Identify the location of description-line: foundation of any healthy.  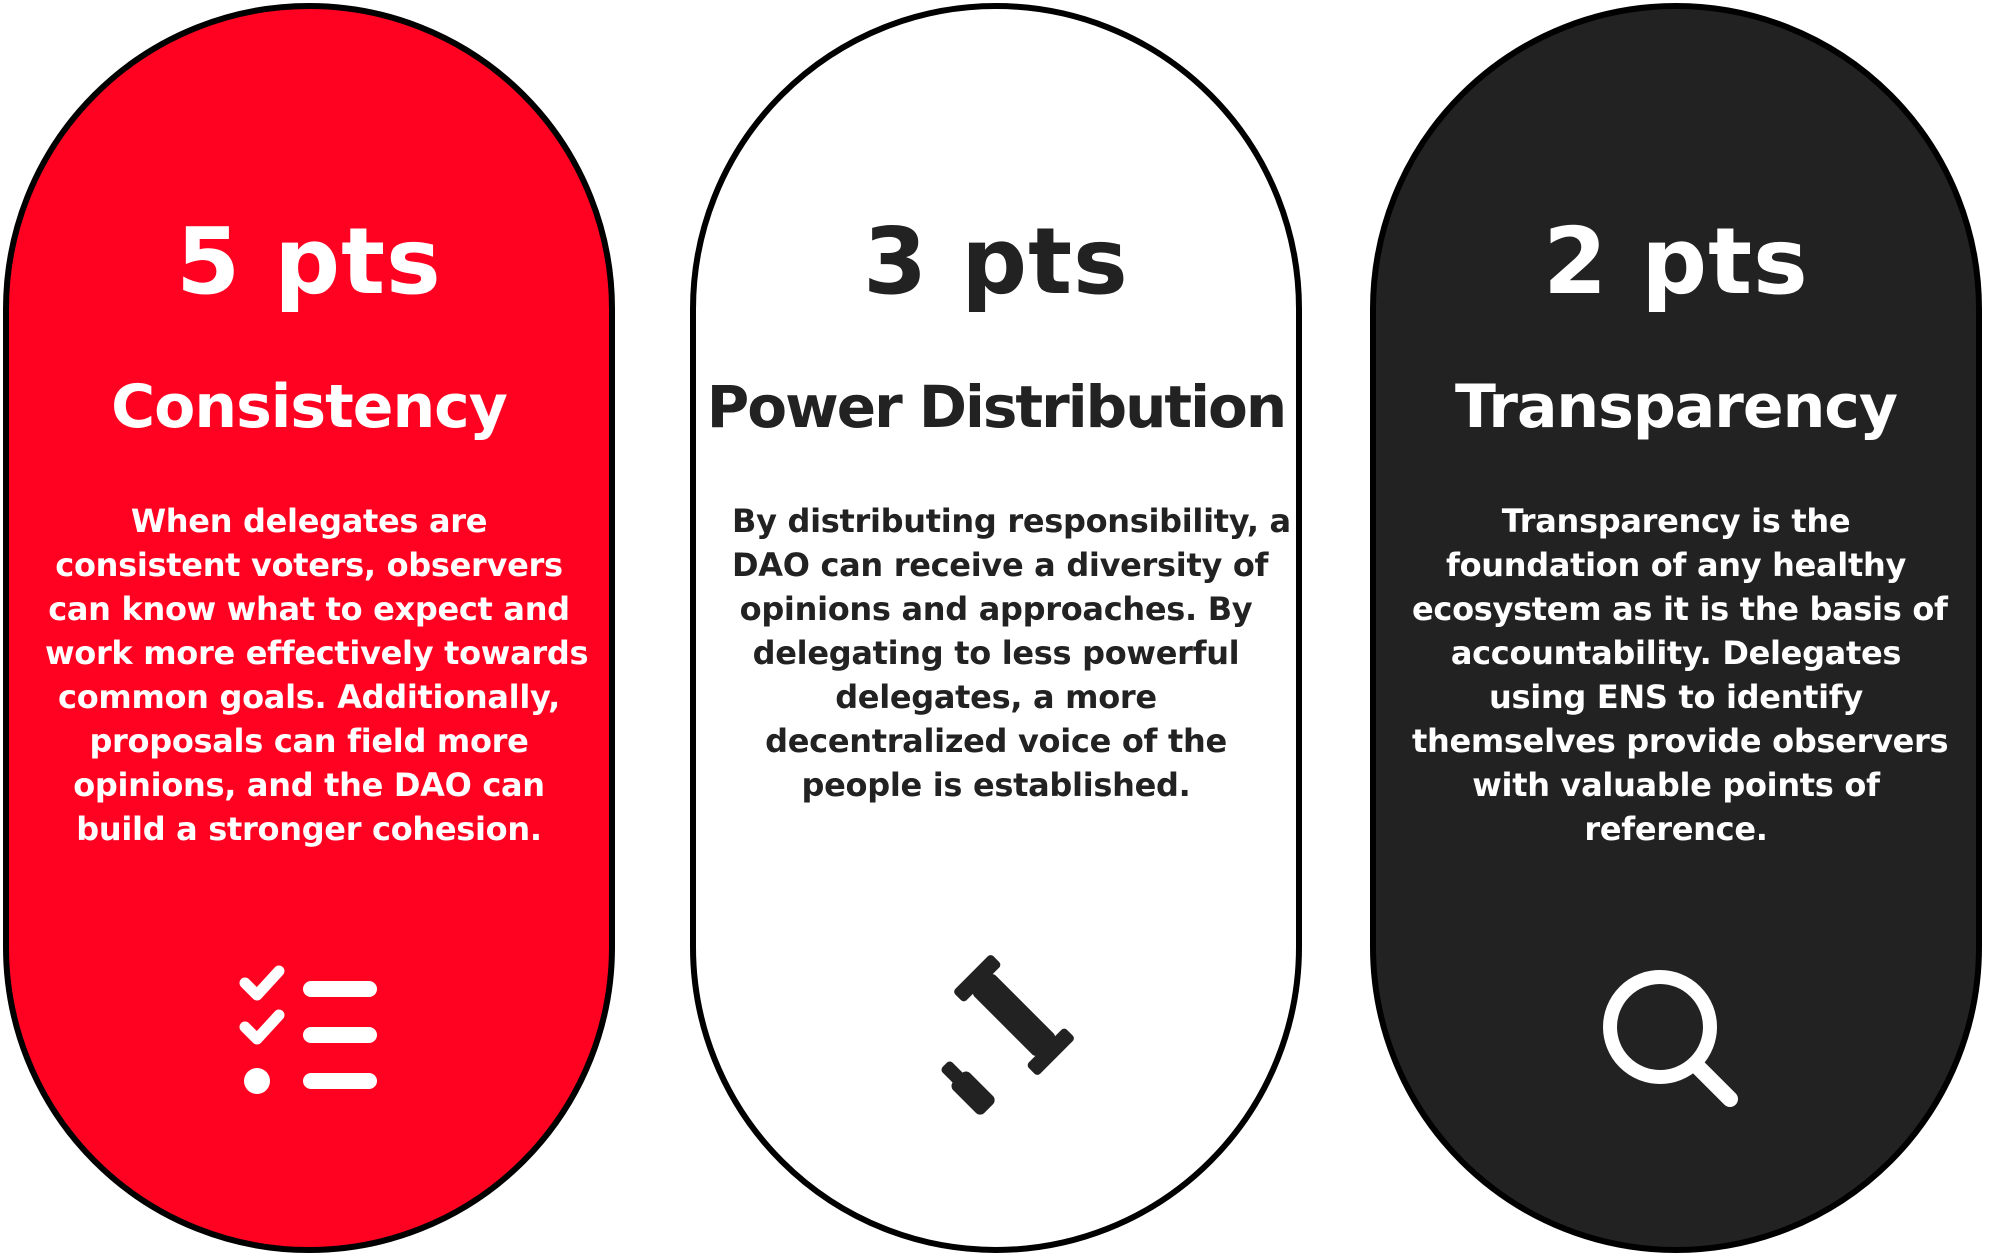
(1676, 565).